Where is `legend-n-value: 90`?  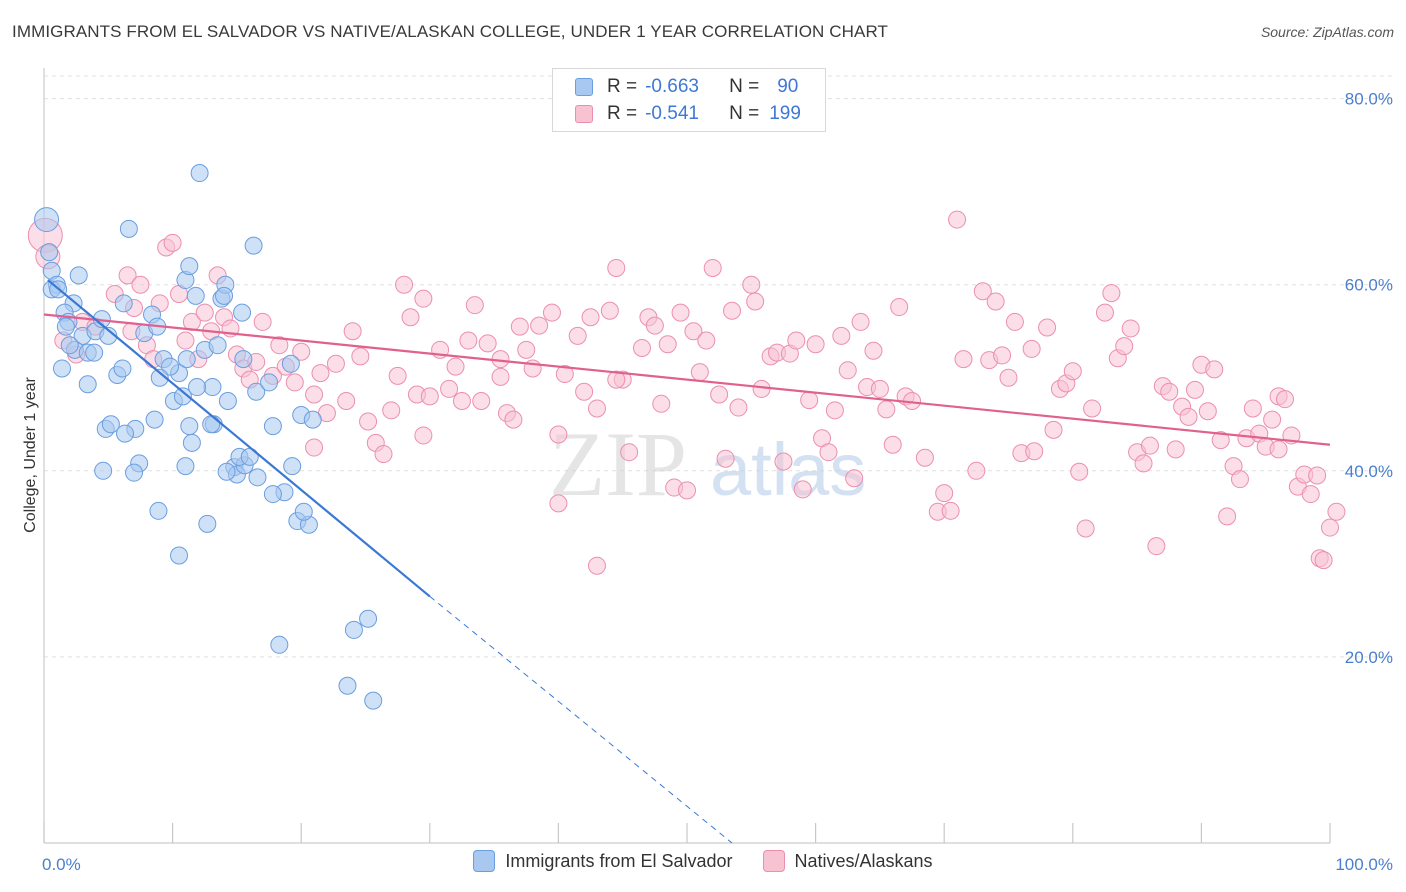 legend-n-value: 90 is located at coordinates (788, 86).